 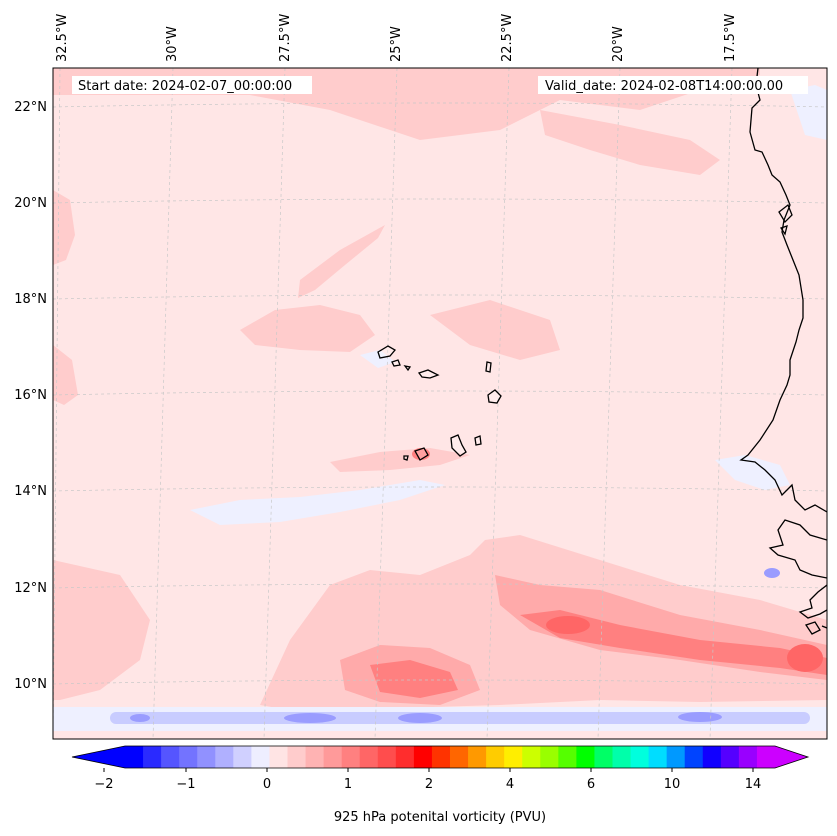 I want to click on lon-label-17-5w: 17.5°W, so click(x=730, y=38).